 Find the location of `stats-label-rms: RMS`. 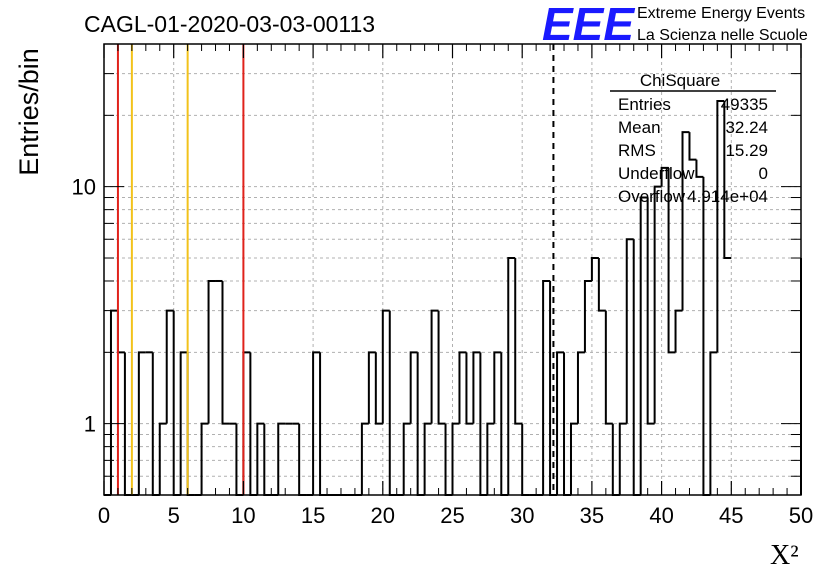

stats-label-rms: RMS is located at coordinates (637, 150).